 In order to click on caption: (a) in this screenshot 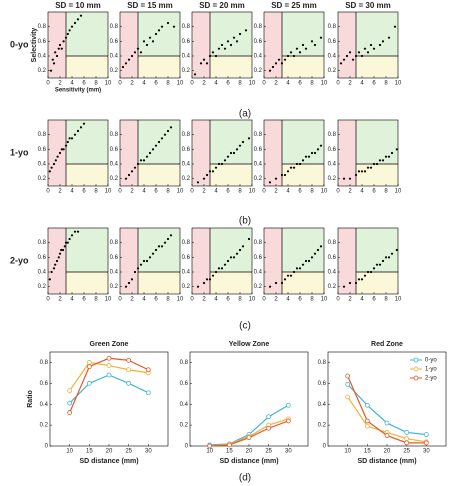, I will do `click(245, 114)`.